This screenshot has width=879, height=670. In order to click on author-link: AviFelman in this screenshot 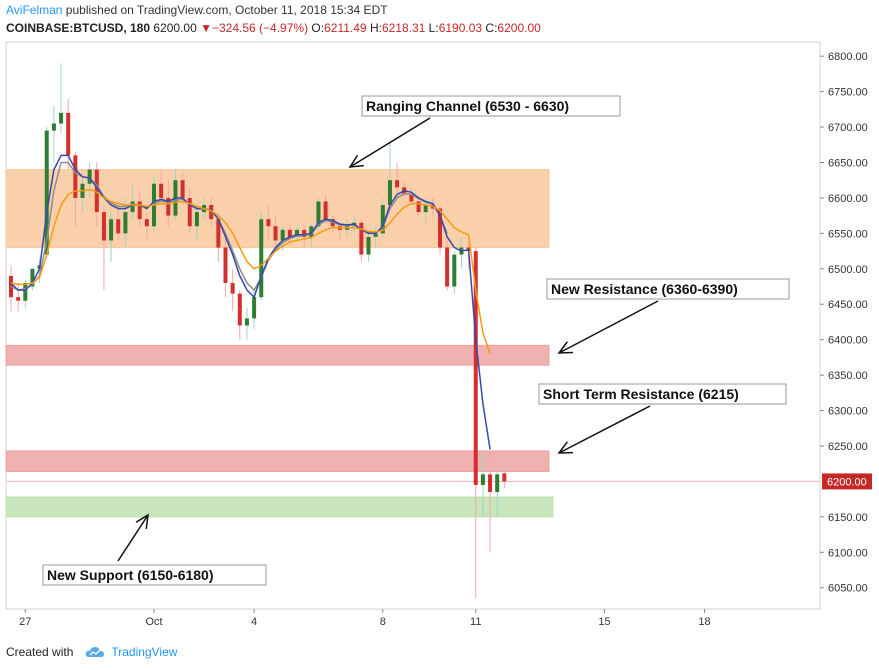, I will do `click(34, 10)`.